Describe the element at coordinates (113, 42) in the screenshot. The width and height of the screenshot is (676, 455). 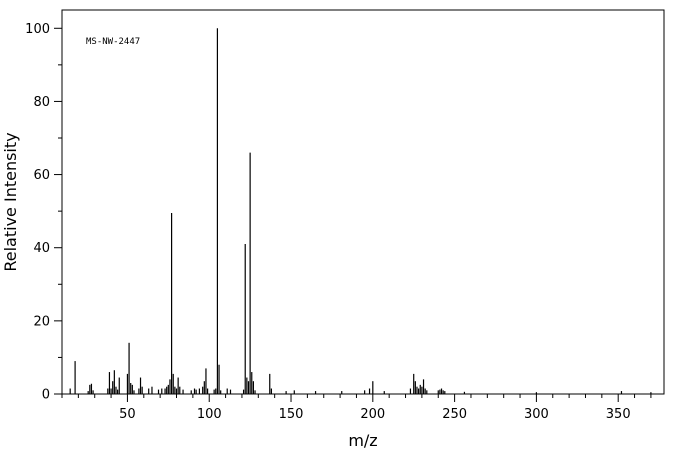
I see `spectrum-annotation: MS-NW-2447` at that location.